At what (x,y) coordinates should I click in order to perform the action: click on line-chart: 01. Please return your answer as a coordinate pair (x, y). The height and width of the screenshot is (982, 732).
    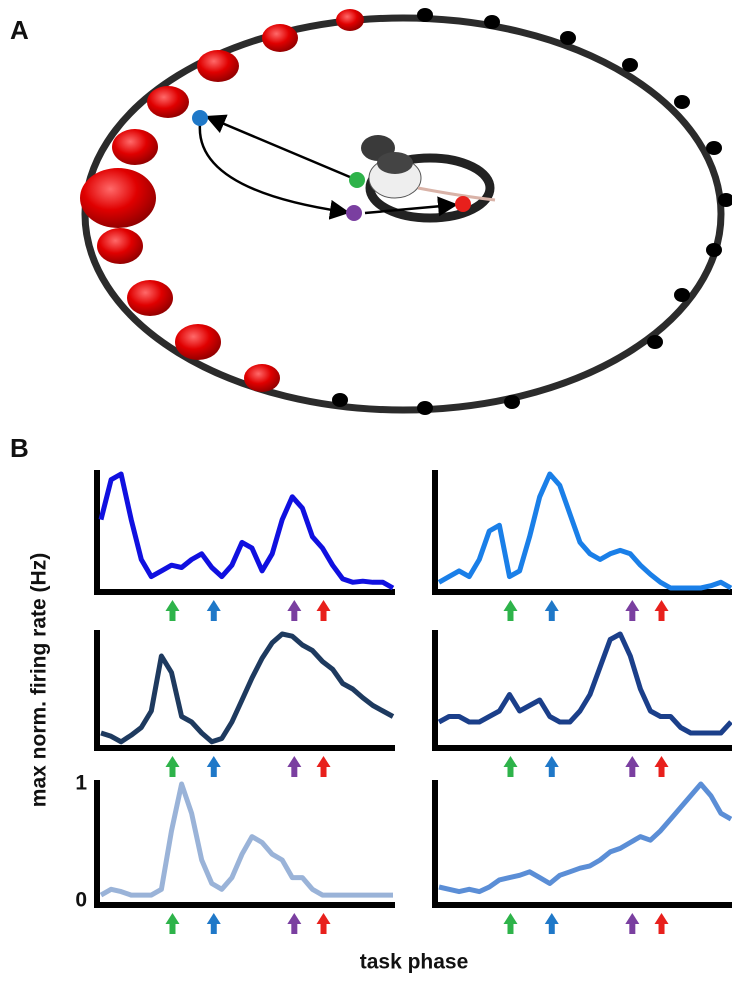
    Looking at the image, I should click on (235, 853).